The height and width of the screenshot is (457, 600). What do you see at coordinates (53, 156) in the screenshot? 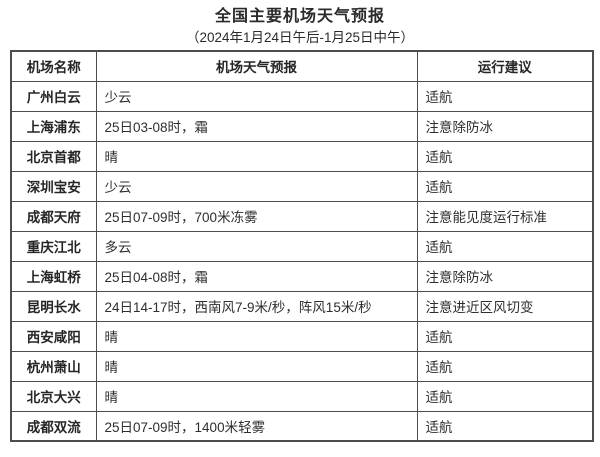
I see `airport-name: 北京首都` at bounding box center [53, 156].